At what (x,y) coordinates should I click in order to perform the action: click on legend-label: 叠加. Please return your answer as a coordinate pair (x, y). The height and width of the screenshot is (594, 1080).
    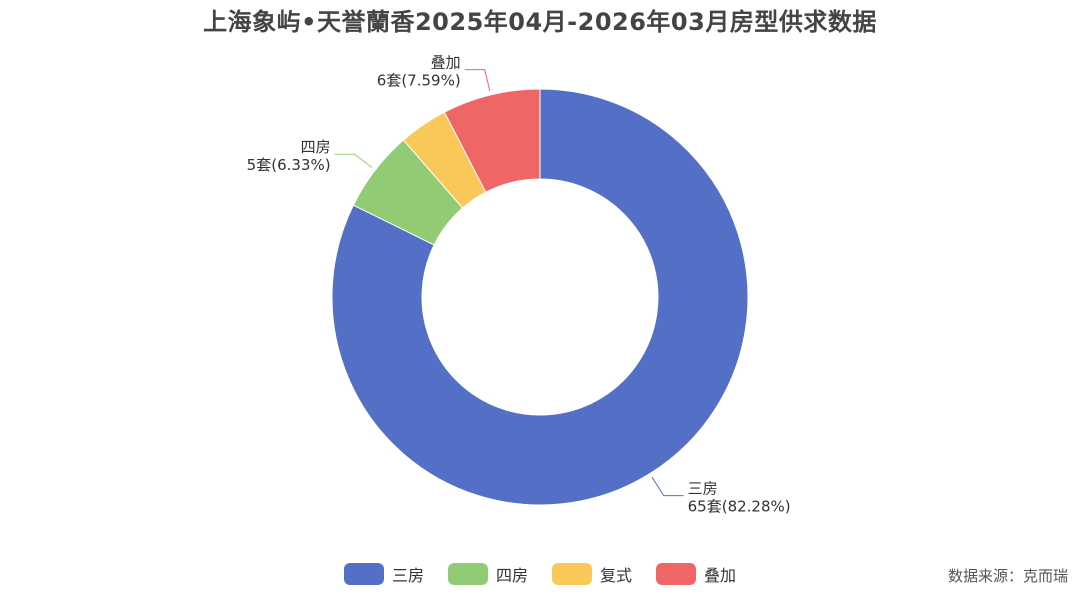
    Looking at the image, I should click on (720, 575).